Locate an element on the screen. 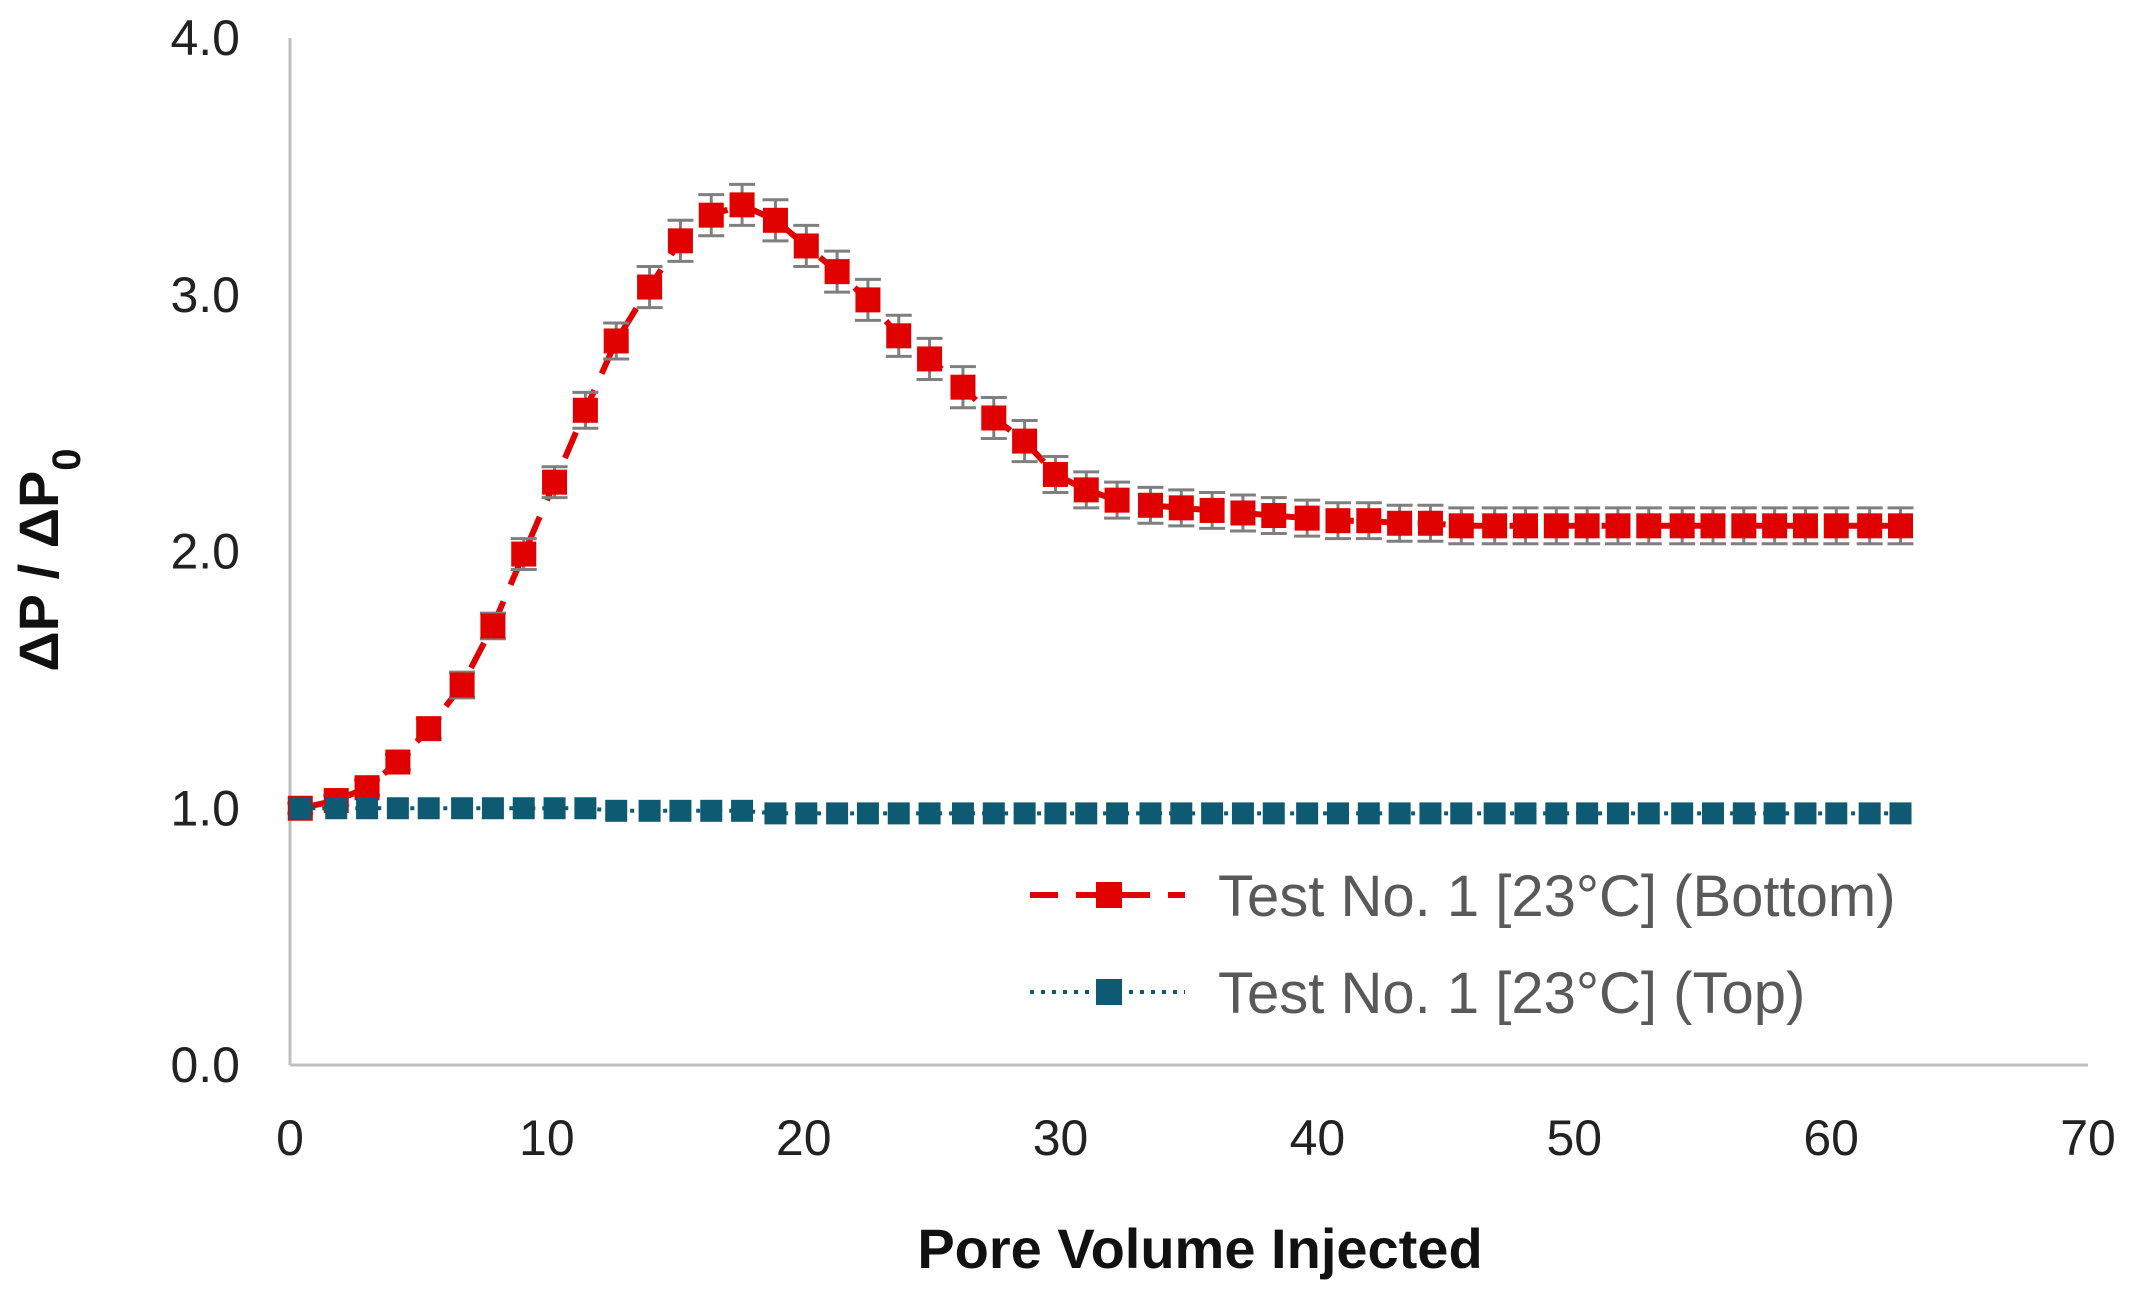  y-tick-label: 3.0 is located at coordinates (205, 295).